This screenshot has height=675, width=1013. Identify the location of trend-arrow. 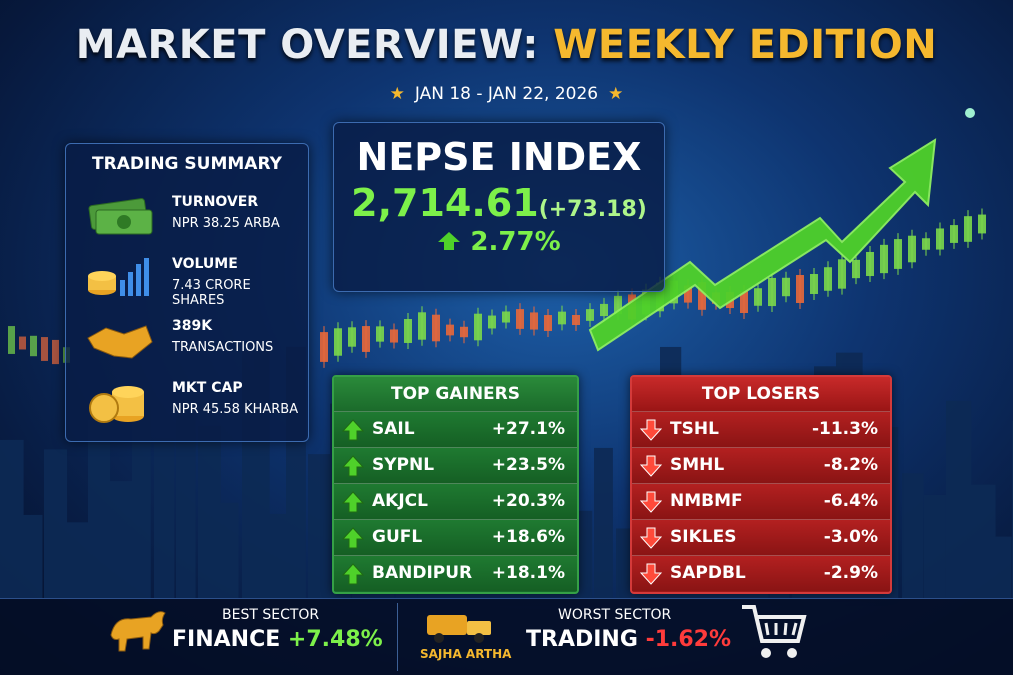
(762, 245).